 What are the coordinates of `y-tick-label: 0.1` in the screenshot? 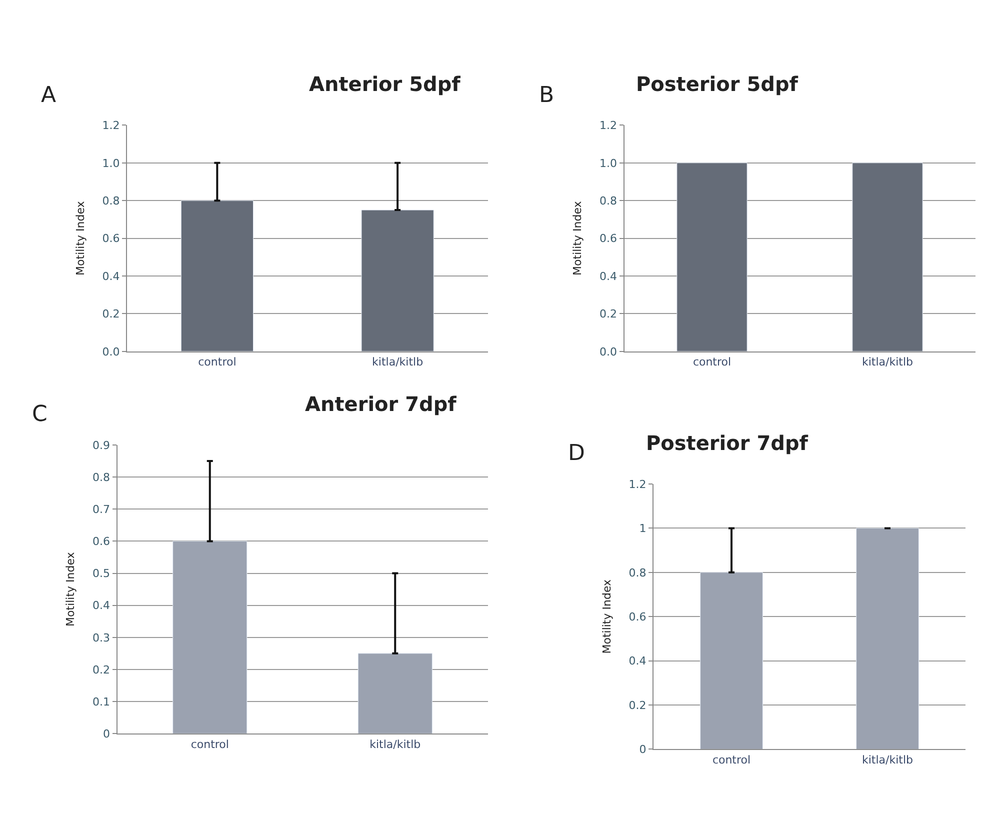 It's located at (101, 701).